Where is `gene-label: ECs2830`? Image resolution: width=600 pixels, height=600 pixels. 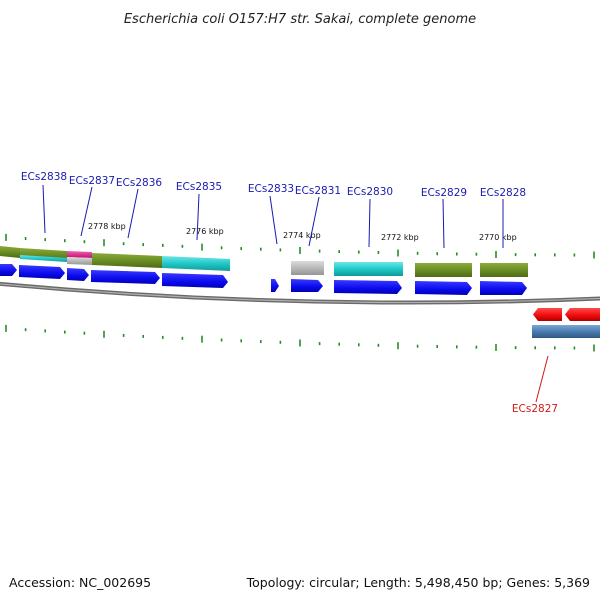
gene-label: ECs2830 is located at coordinates (370, 192).